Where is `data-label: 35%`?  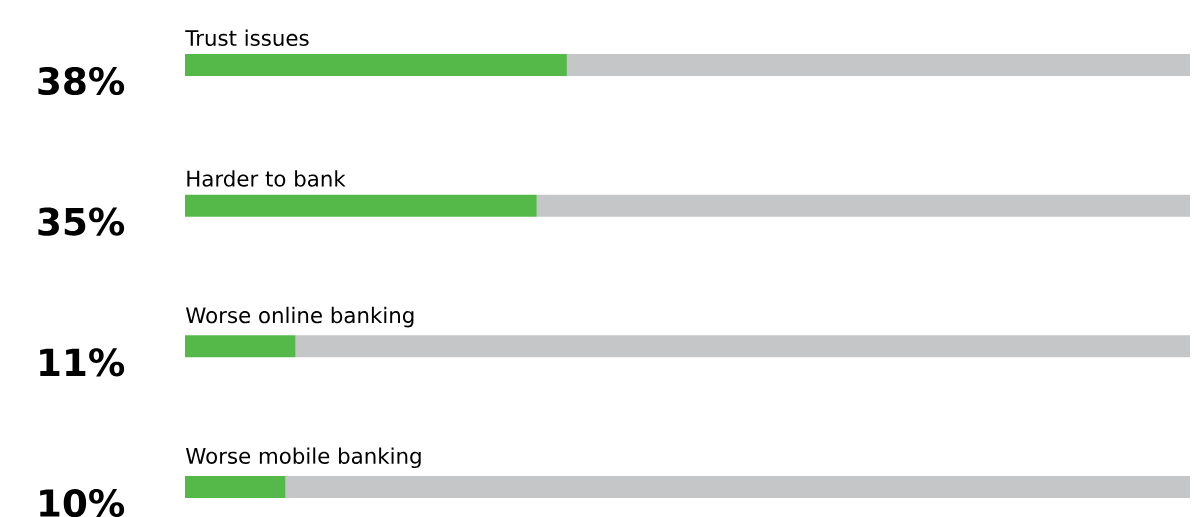
data-label: 35% is located at coordinates (81, 221).